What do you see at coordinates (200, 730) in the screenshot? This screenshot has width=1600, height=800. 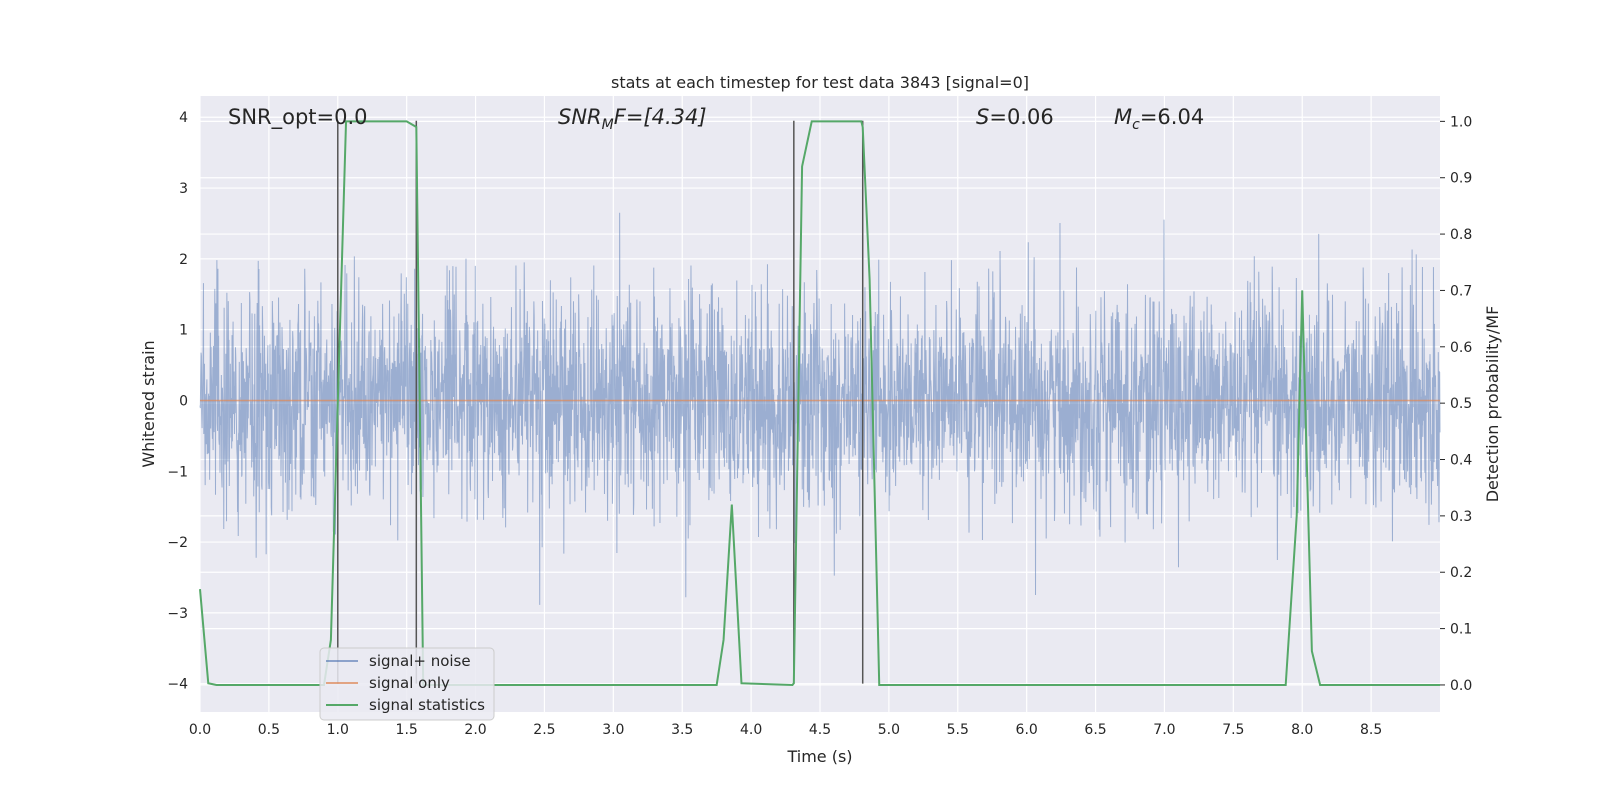 I see `x-tick-label-0: 0.0` at bounding box center [200, 730].